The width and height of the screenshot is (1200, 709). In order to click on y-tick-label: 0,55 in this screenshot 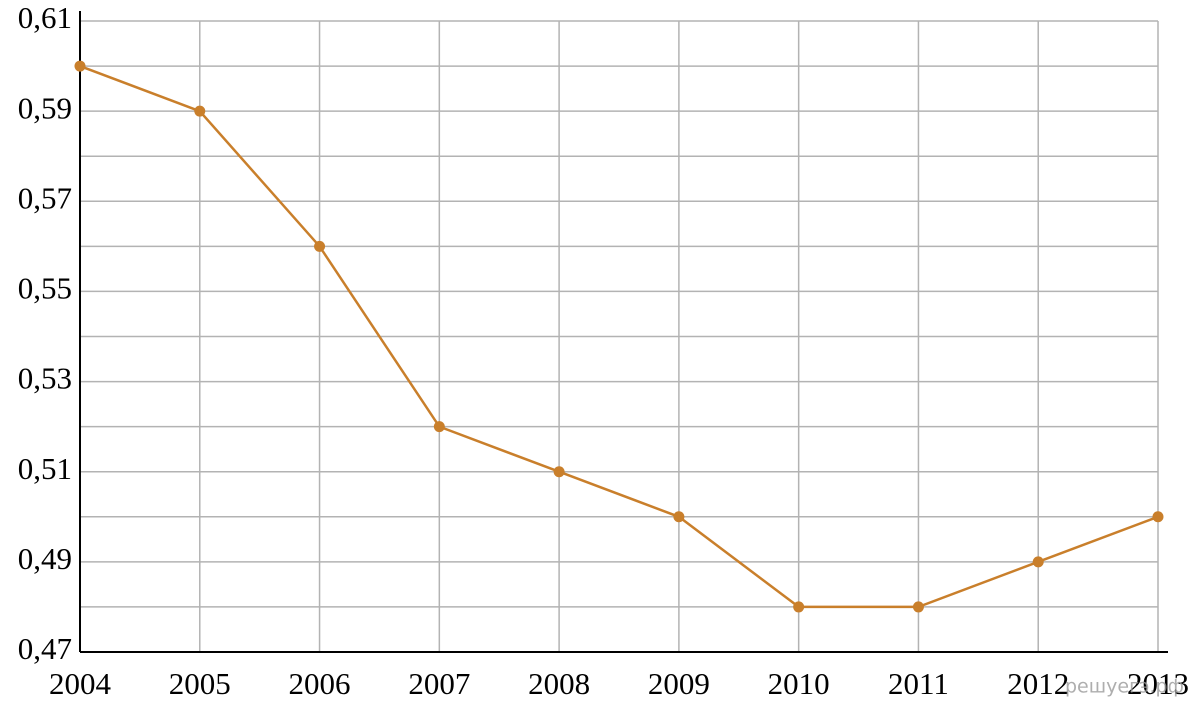, I will do `click(45, 288)`.